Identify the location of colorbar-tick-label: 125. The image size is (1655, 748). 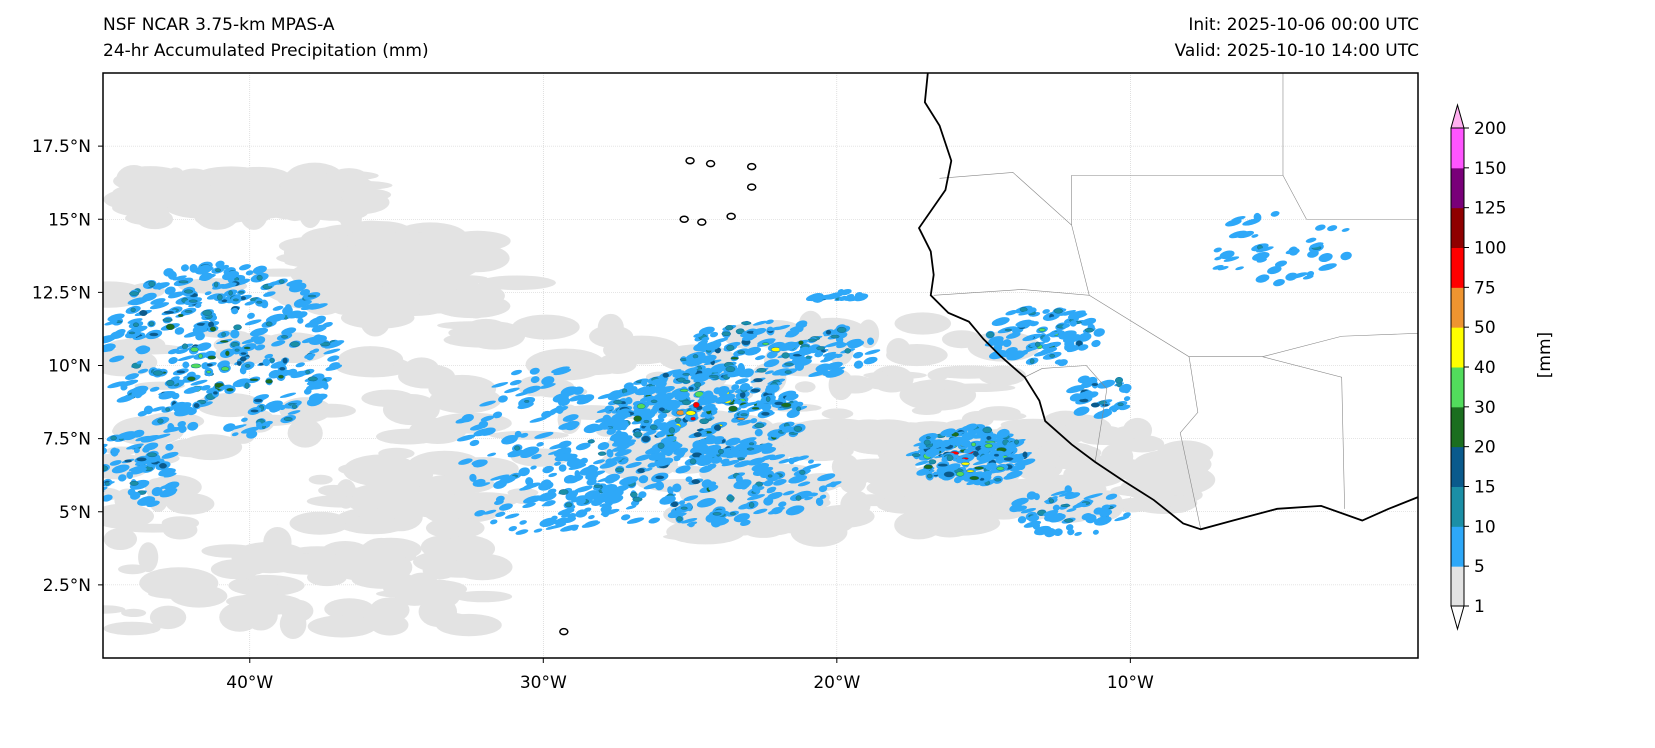
(1490, 209).